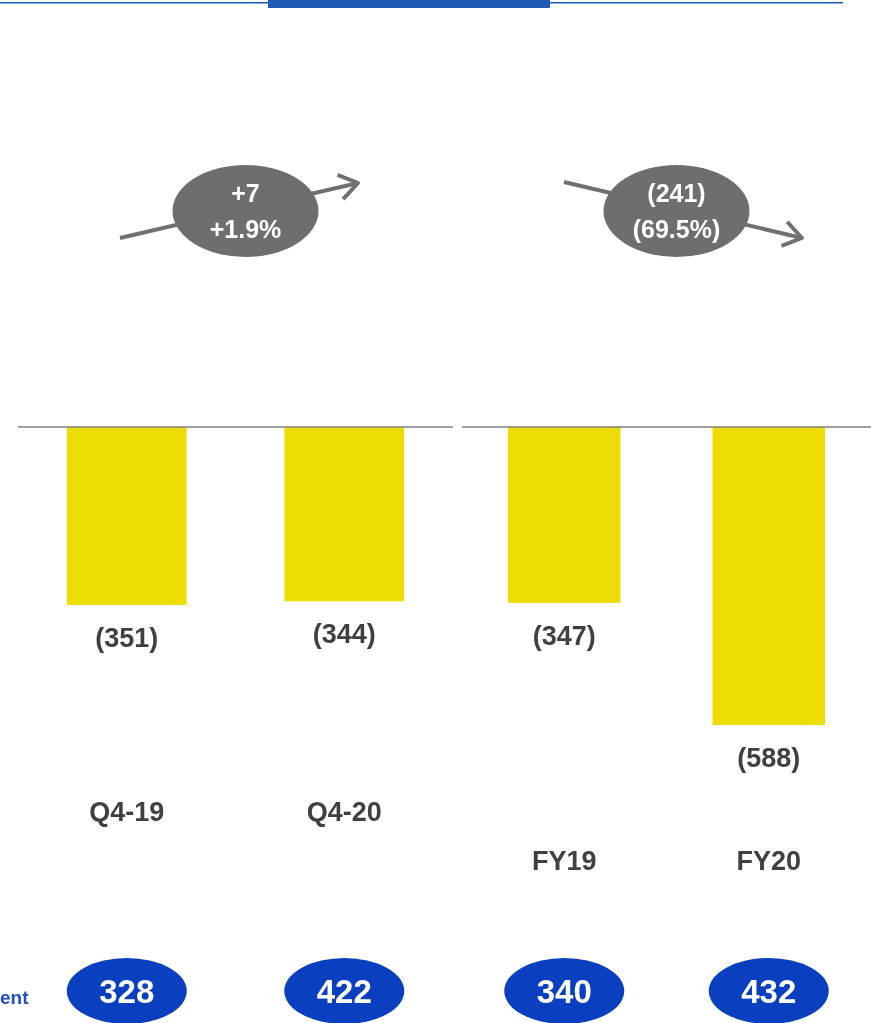  Describe the element at coordinates (127, 812) in the screenshot. I see `x-tick-label: Q4-19` at that location.